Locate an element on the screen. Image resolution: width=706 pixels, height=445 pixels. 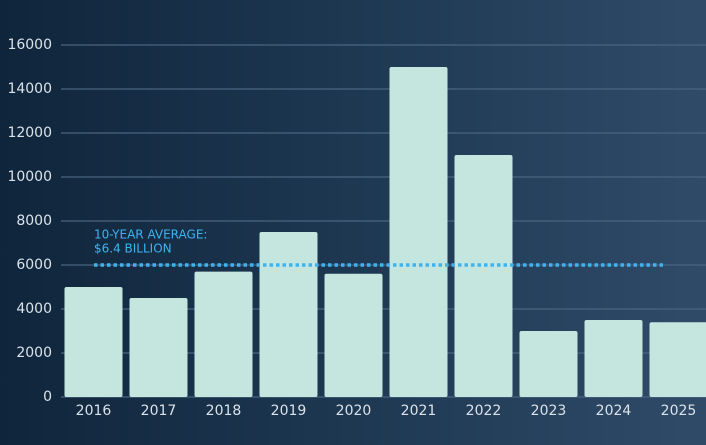
y-tick-label: 4000 is located at coordinates (34, 309).